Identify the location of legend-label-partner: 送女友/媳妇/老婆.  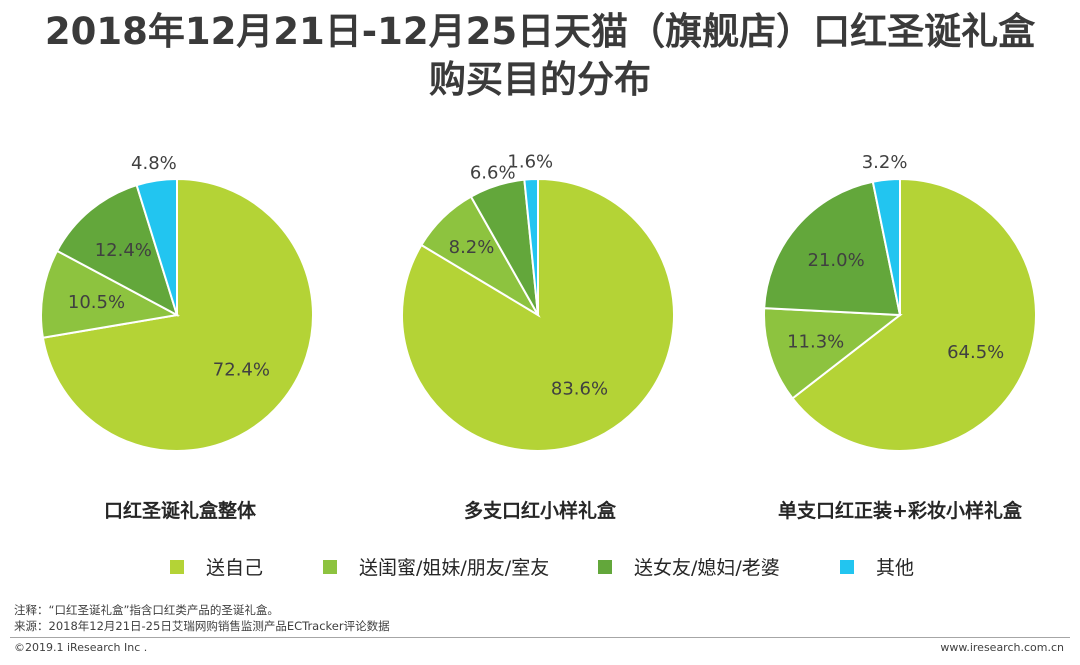
(707, 568).